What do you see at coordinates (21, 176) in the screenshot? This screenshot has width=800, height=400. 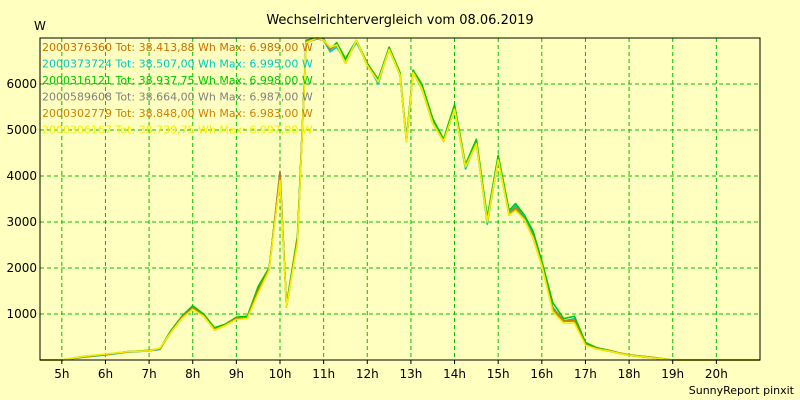 I see `y-tick-label: 4000` at bounding box center [21, 176].